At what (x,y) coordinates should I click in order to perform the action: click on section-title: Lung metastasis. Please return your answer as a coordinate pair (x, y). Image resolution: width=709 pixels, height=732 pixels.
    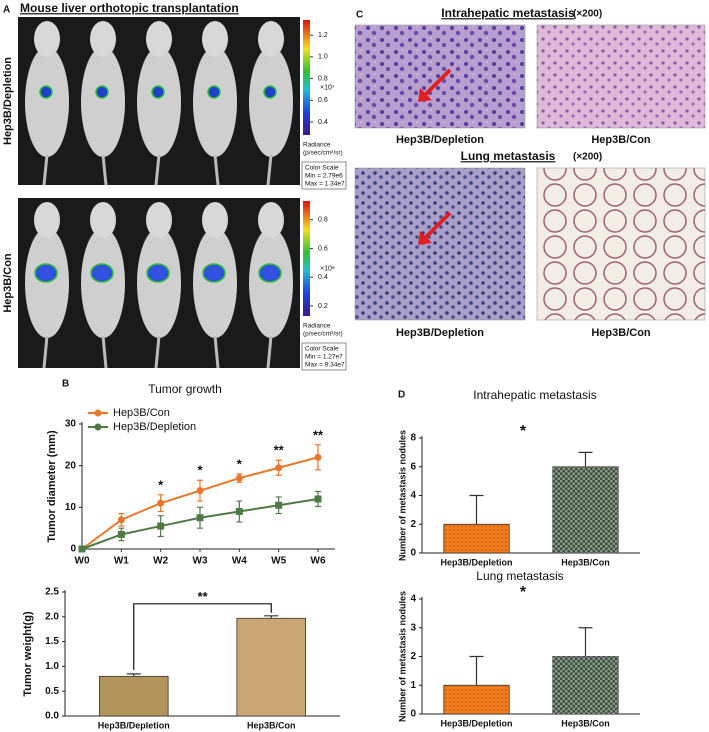
    Looking at the image, I should click on (508, 156).